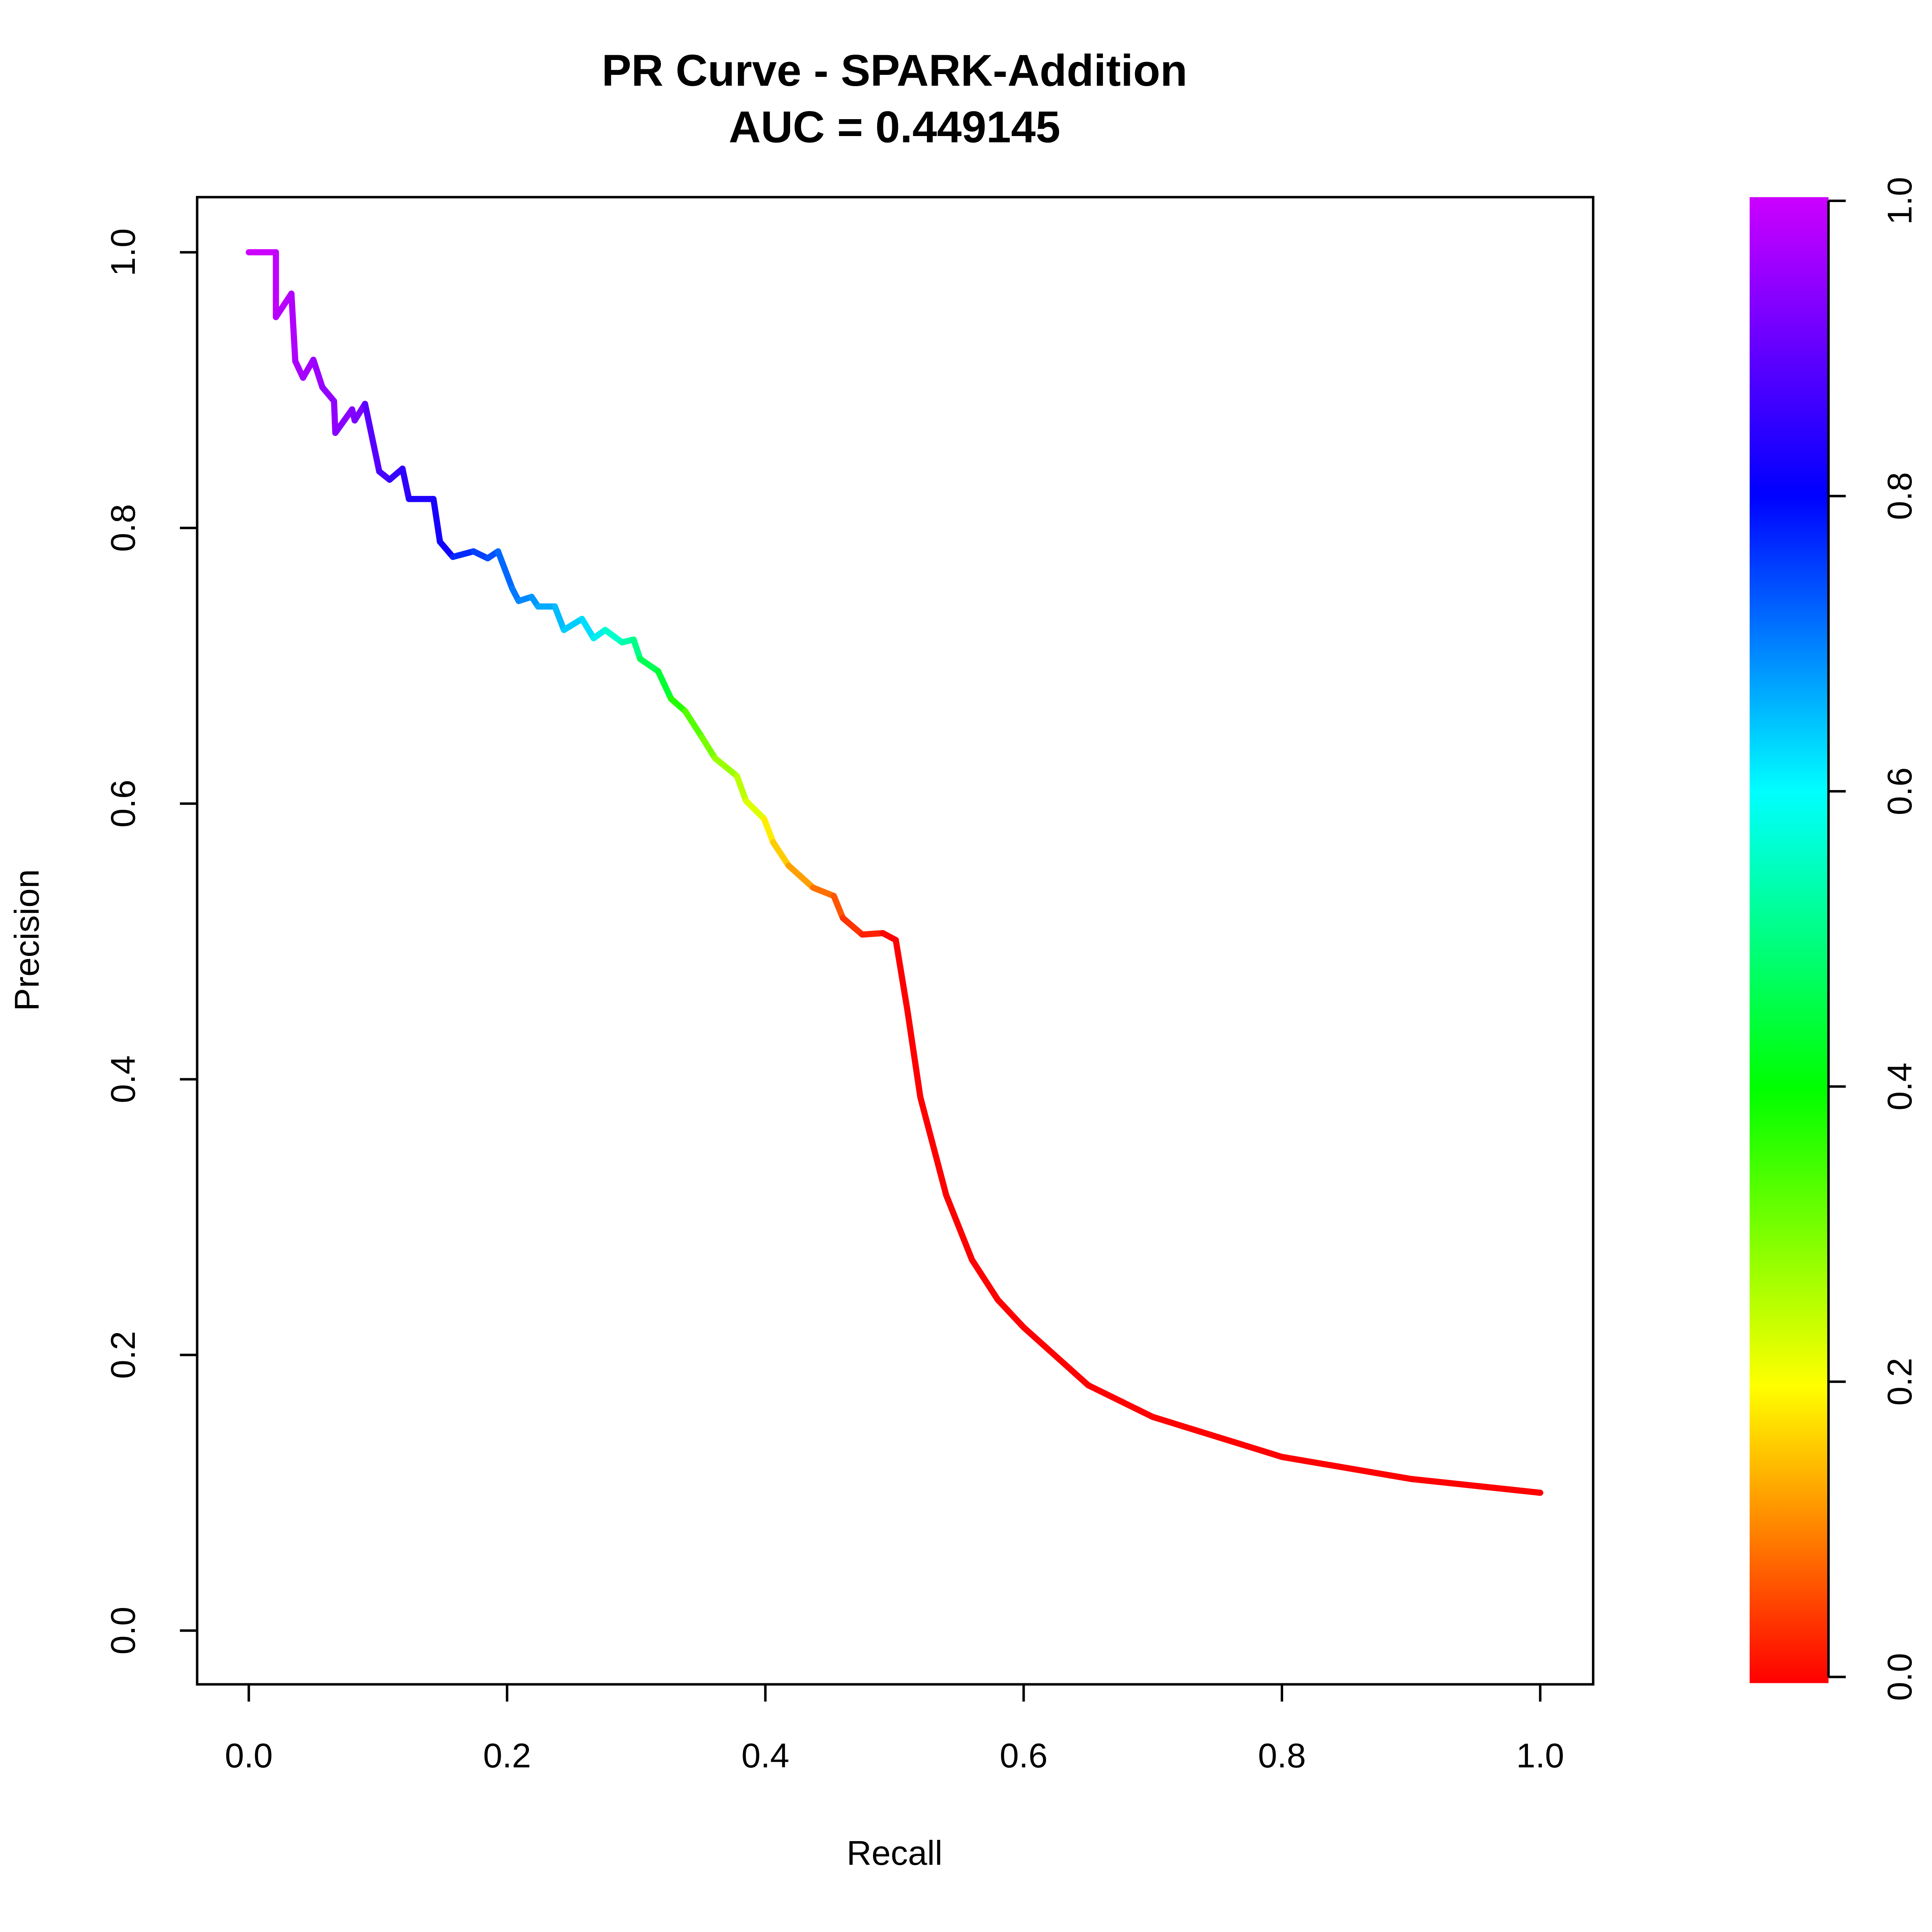 The image size is (1932, 1932). What do you see at coordinates (1789, 940) in the screenshot?
I see `colorbar` at bounding box center [1789, 940].